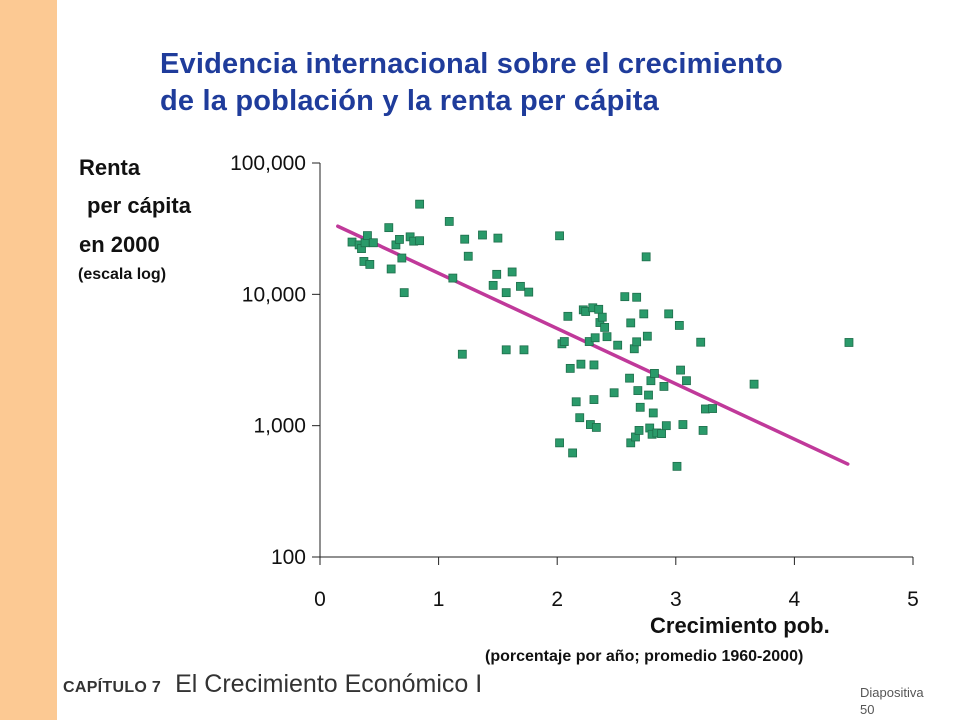  I want to click on side-accent-bar, so click(28, 360).